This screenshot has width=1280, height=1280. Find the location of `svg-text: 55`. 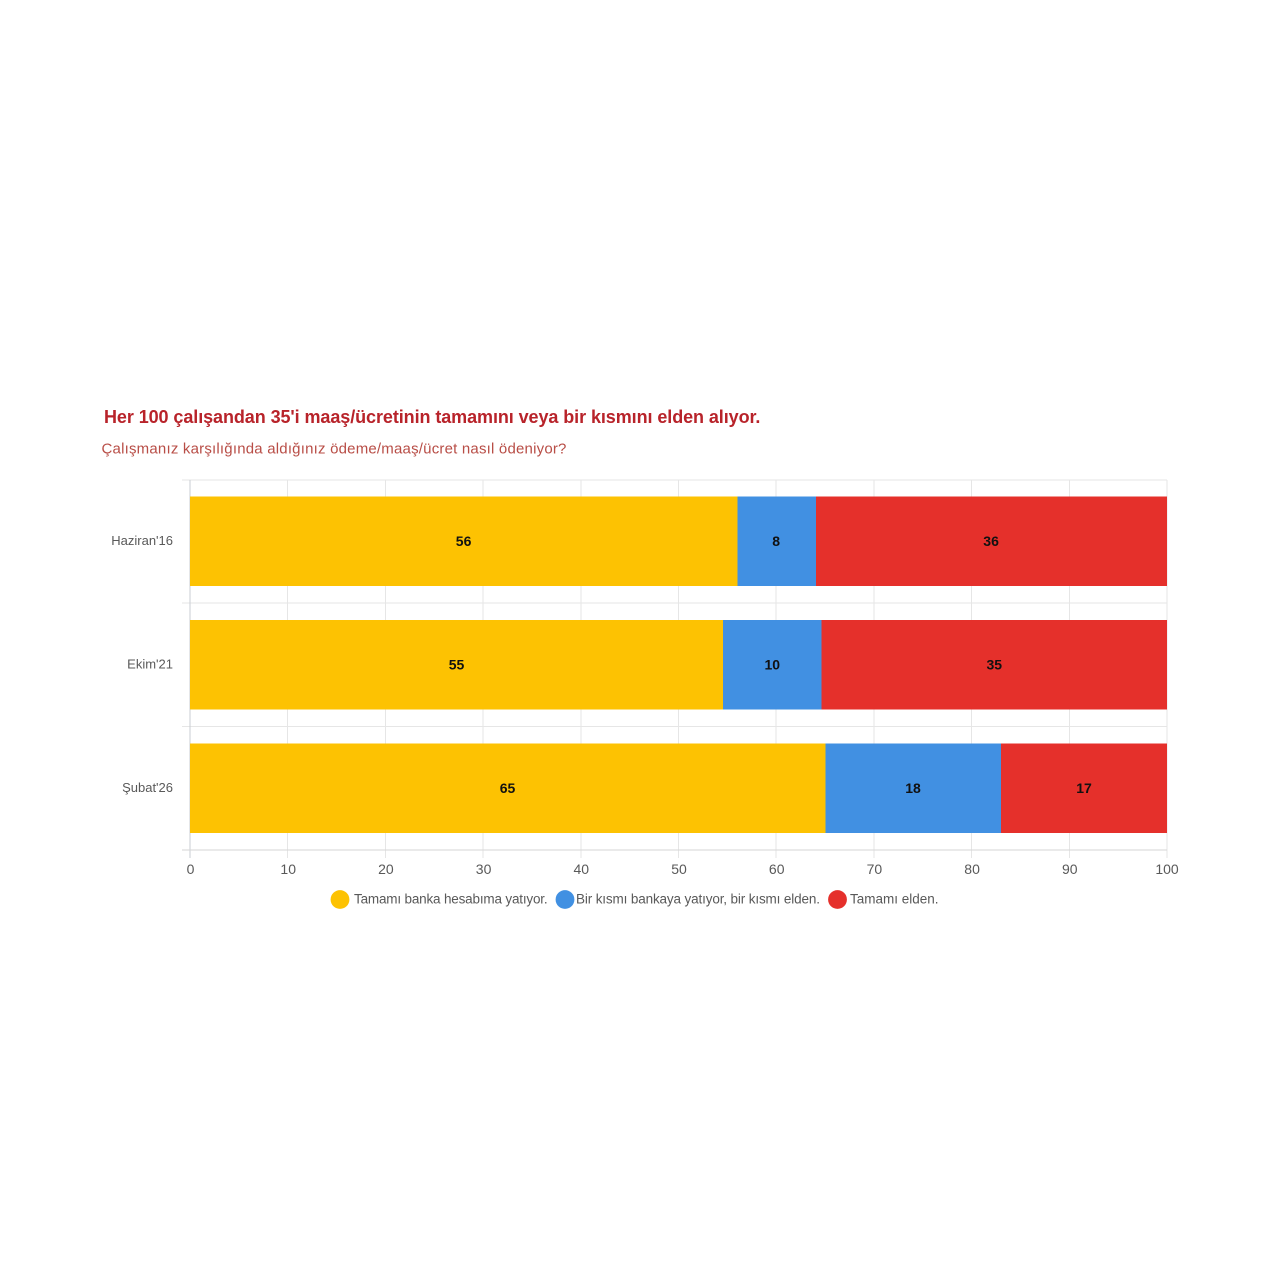

svg-text: 55 is located at coordinates (457, 664).